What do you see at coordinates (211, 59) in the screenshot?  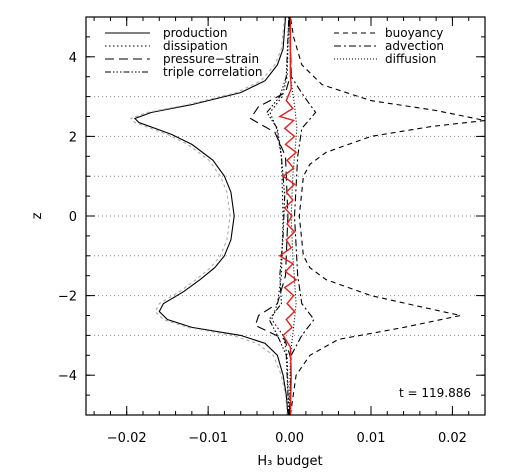 I see `legend-label-pressure-strain: pressure−strain` at bounding box center [211, 59].